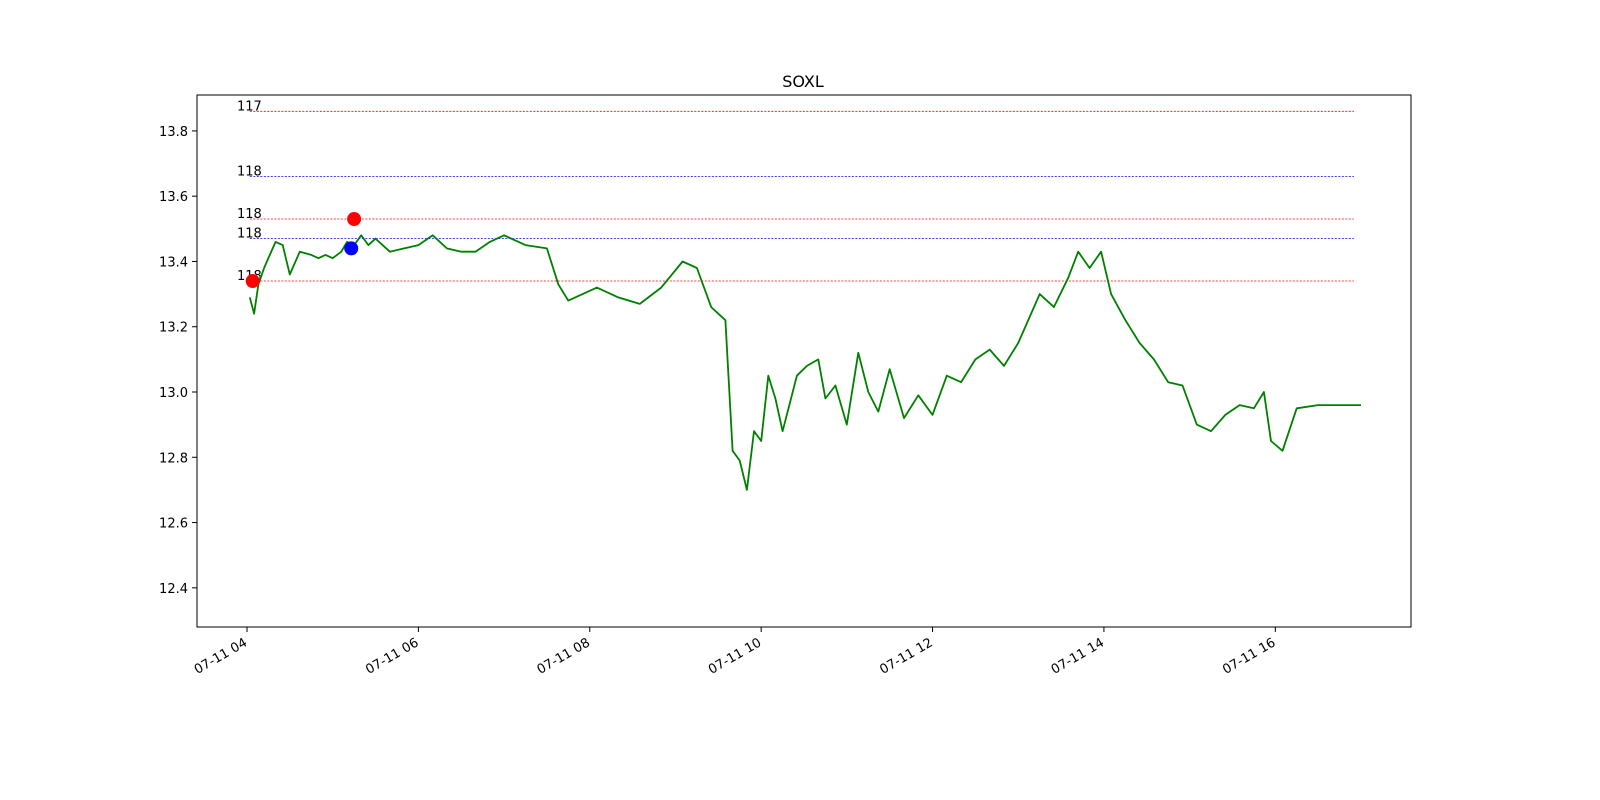 This screenshot has height=800, width=1600. I want to click on x-tick-label: 07-11 04, so click(221, 656).